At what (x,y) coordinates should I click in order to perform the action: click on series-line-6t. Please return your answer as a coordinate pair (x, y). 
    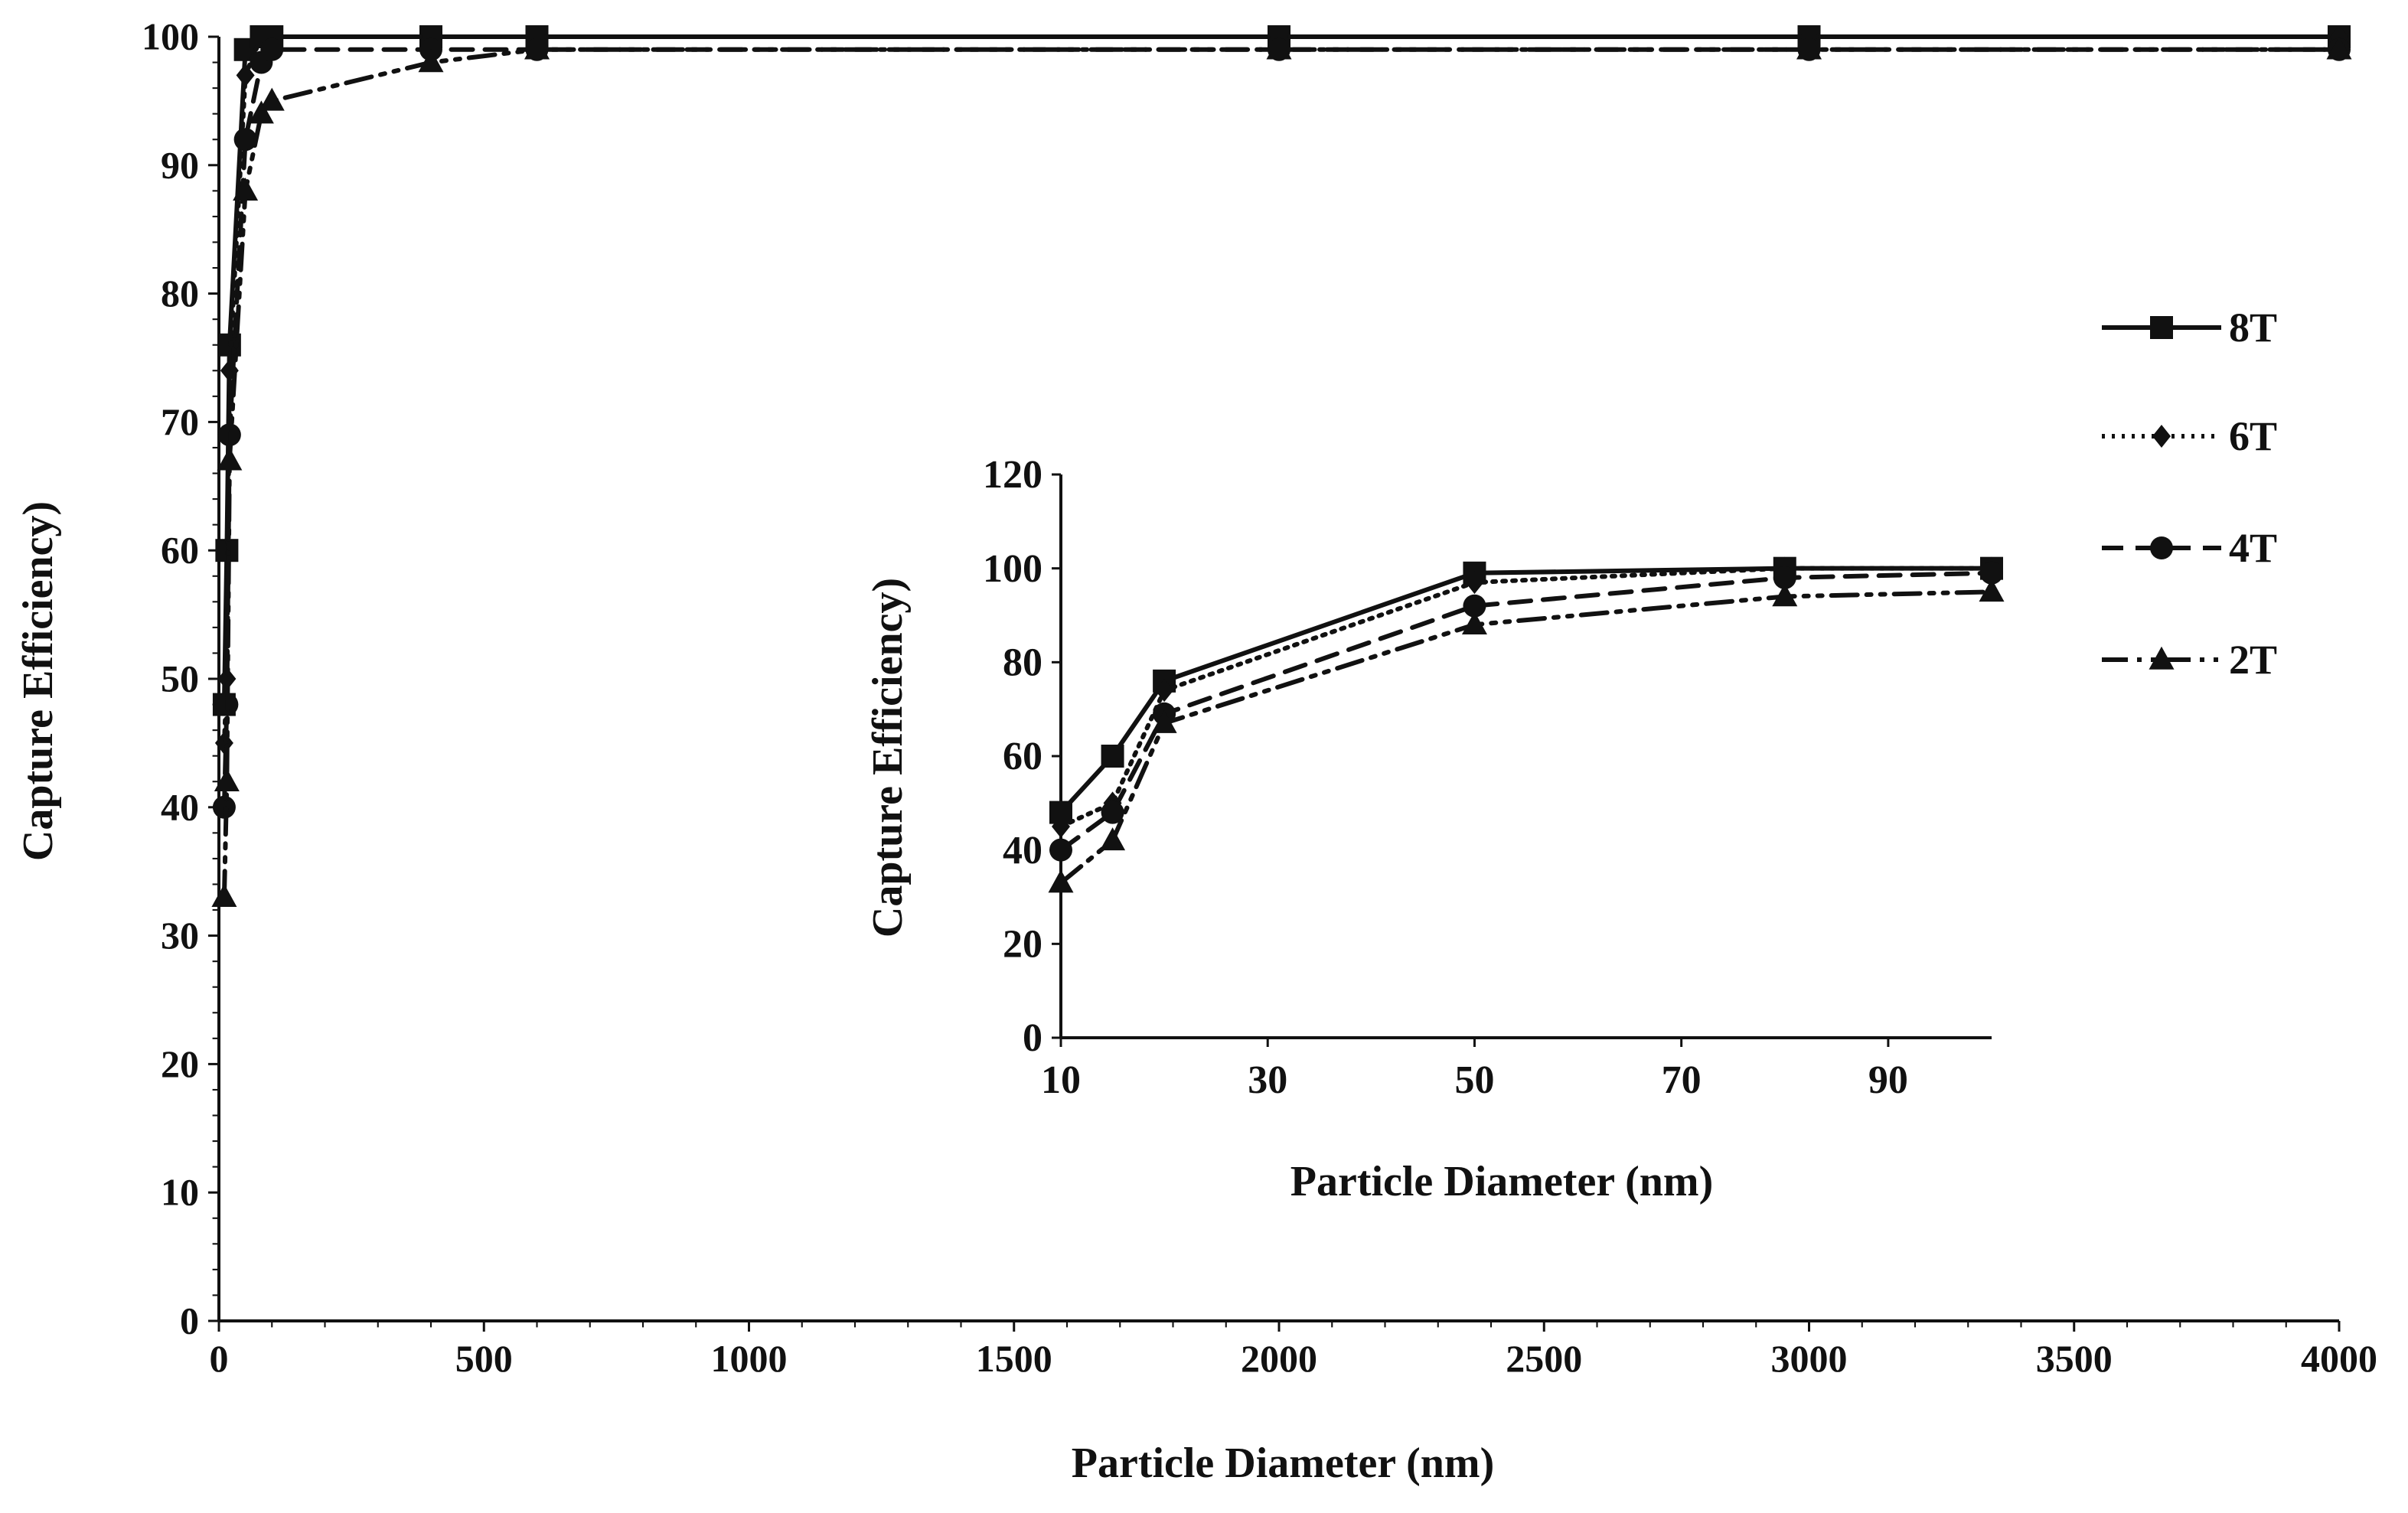
    Looking at the image, I should click on (1526, 697).